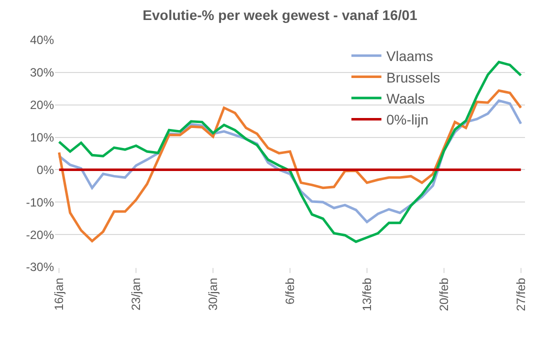  I want to click on y-tick-label: 10%, so click(42, 137).